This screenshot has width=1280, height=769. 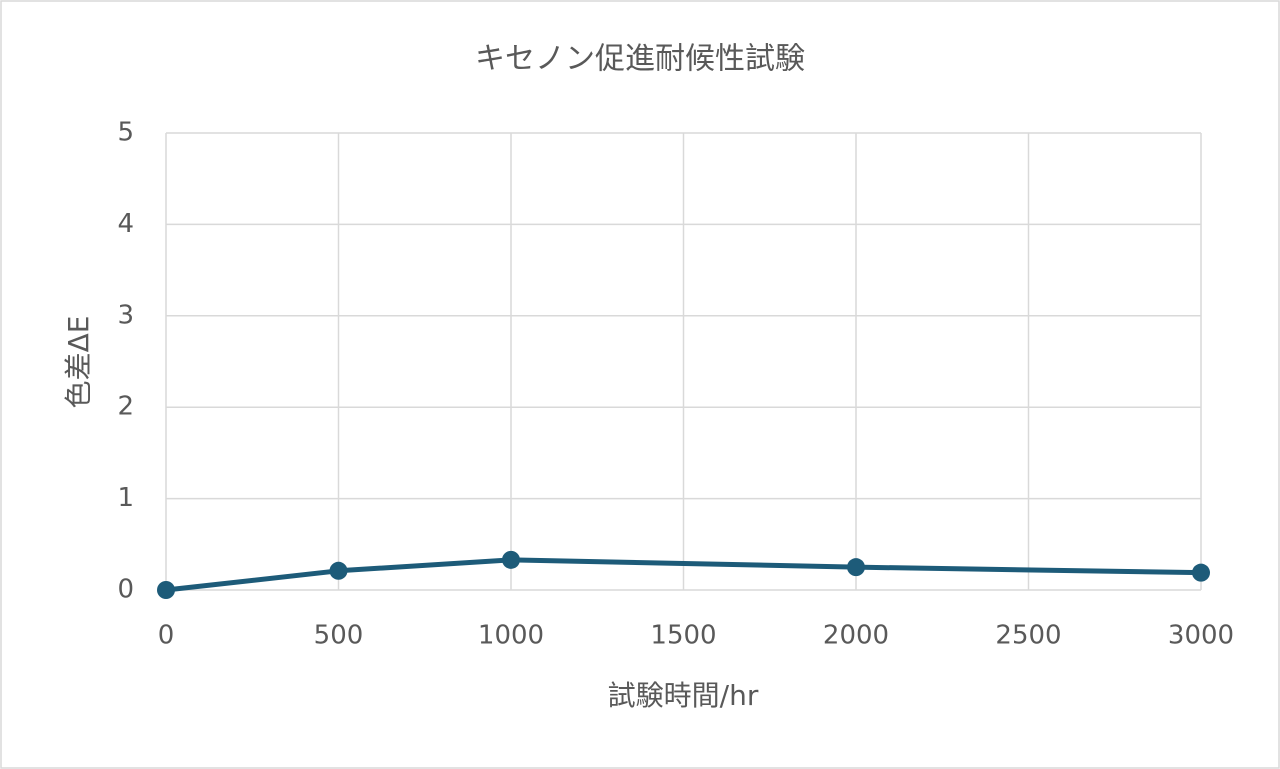 I want to click on x-axis-label: 試験時間/hr, so click(x=683, y=695).